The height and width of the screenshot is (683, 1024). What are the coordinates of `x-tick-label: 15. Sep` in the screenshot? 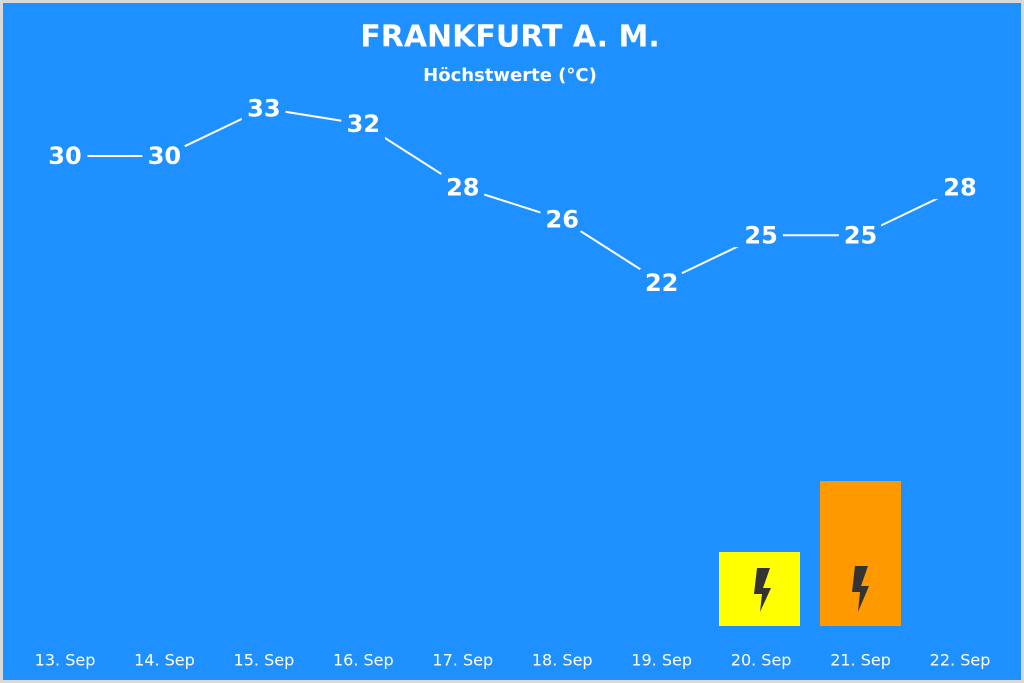 It's located at (264, 660).